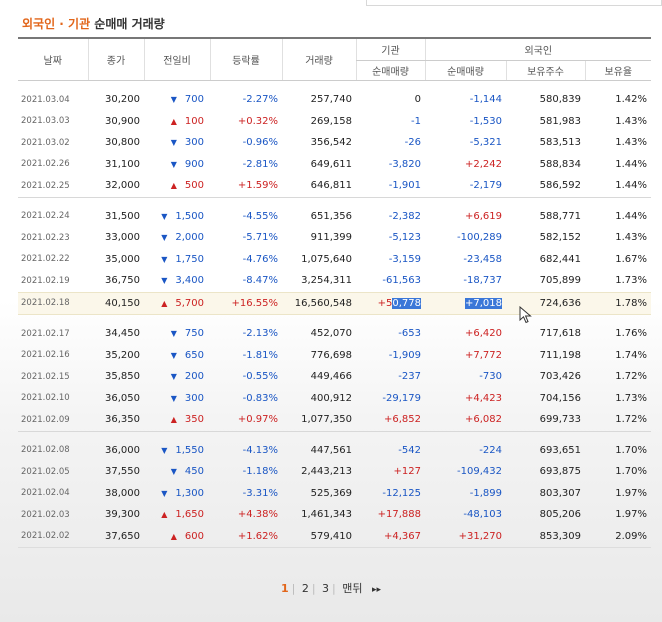  I want to click on change-value: 100, so click(194, 121).